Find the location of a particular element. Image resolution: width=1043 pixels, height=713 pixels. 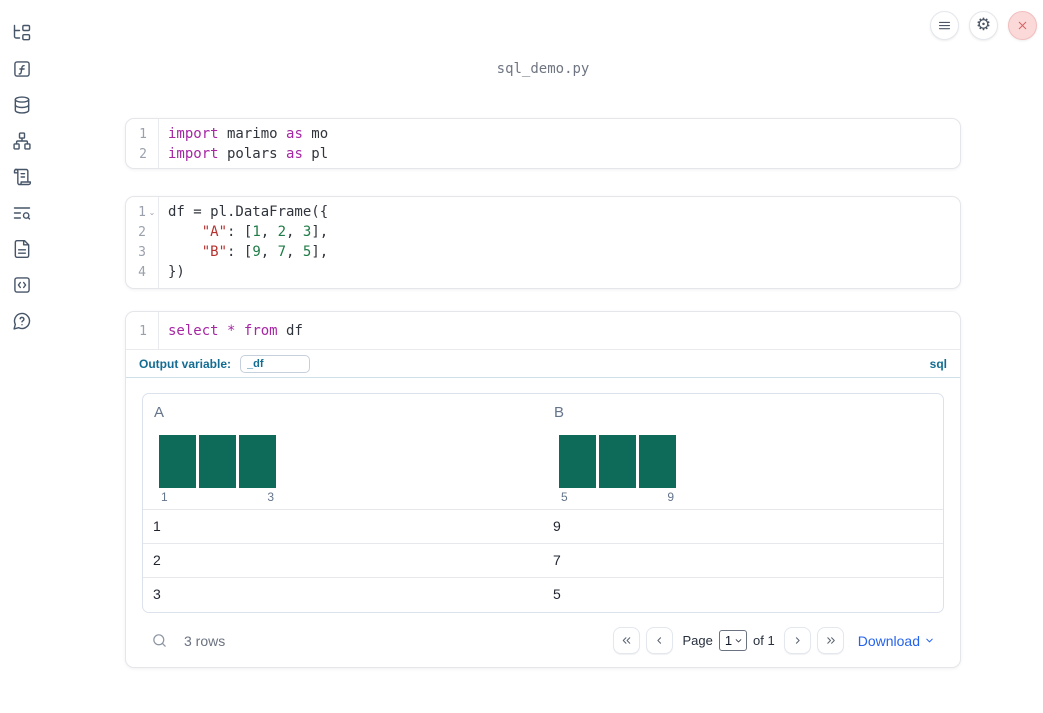

code-token: 1 is located at coordinates (256, 232).